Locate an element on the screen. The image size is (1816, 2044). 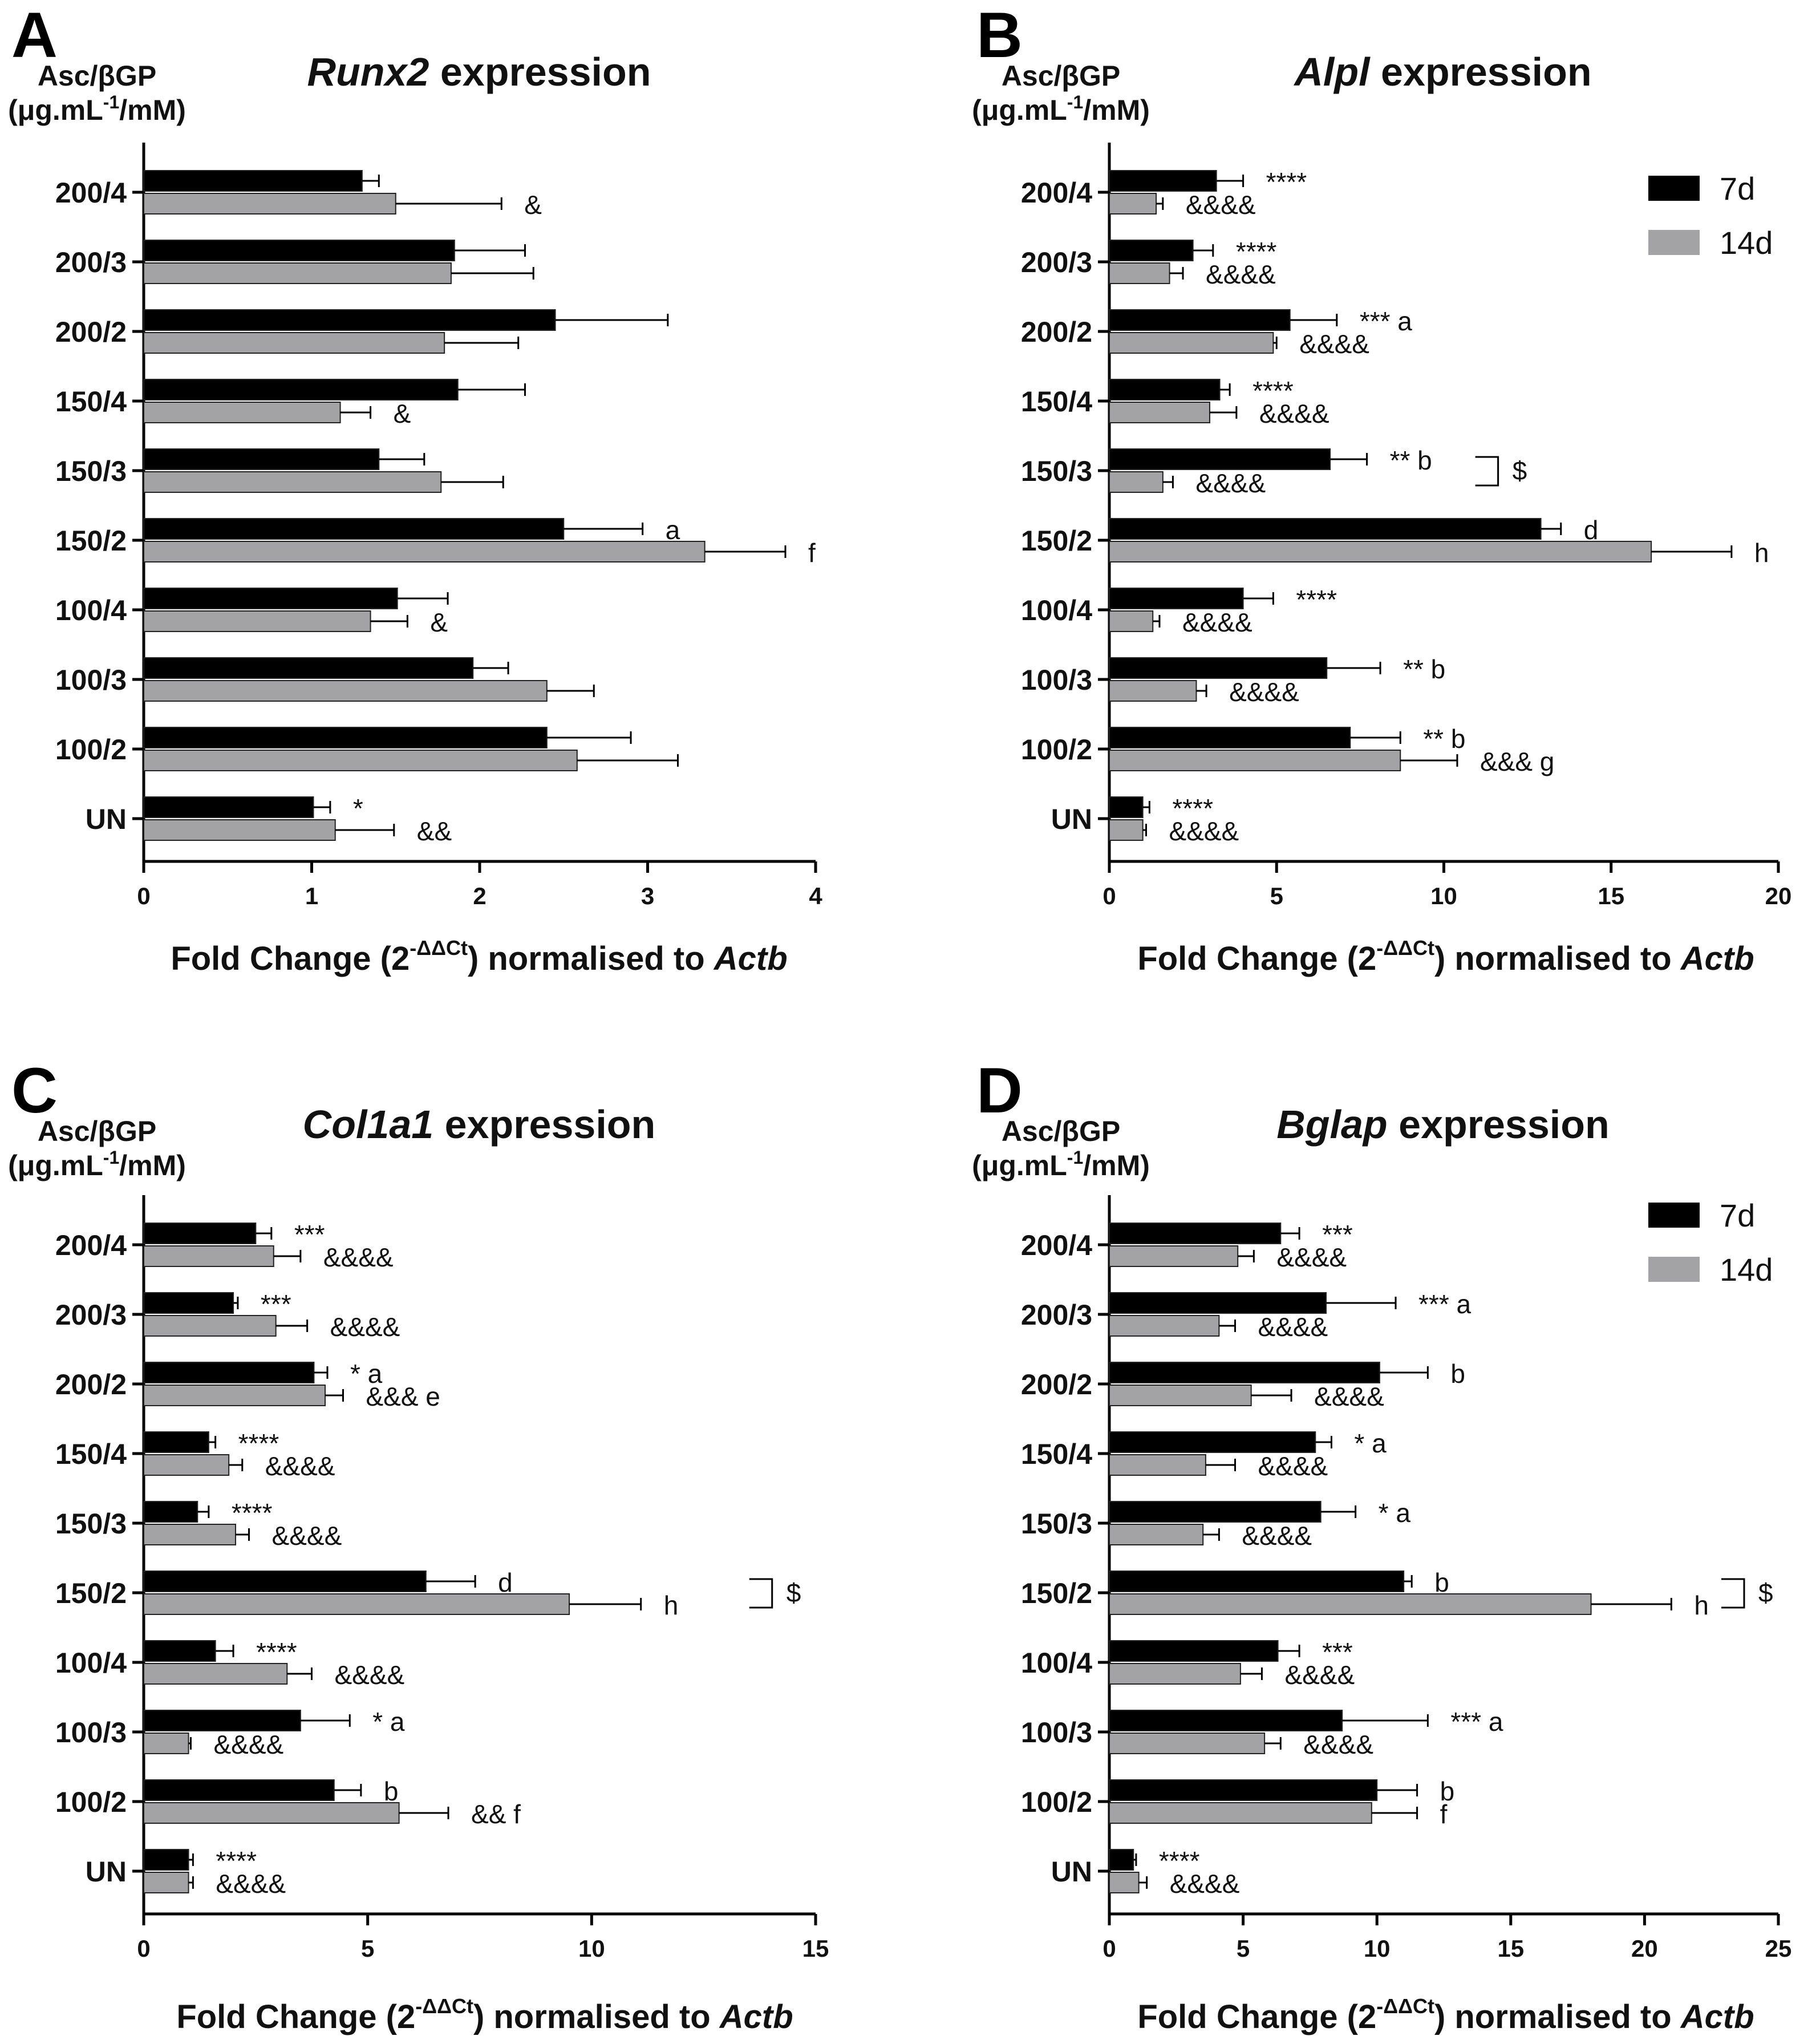
x-tick-label: 20 is located at coordinates (1644, 1948).